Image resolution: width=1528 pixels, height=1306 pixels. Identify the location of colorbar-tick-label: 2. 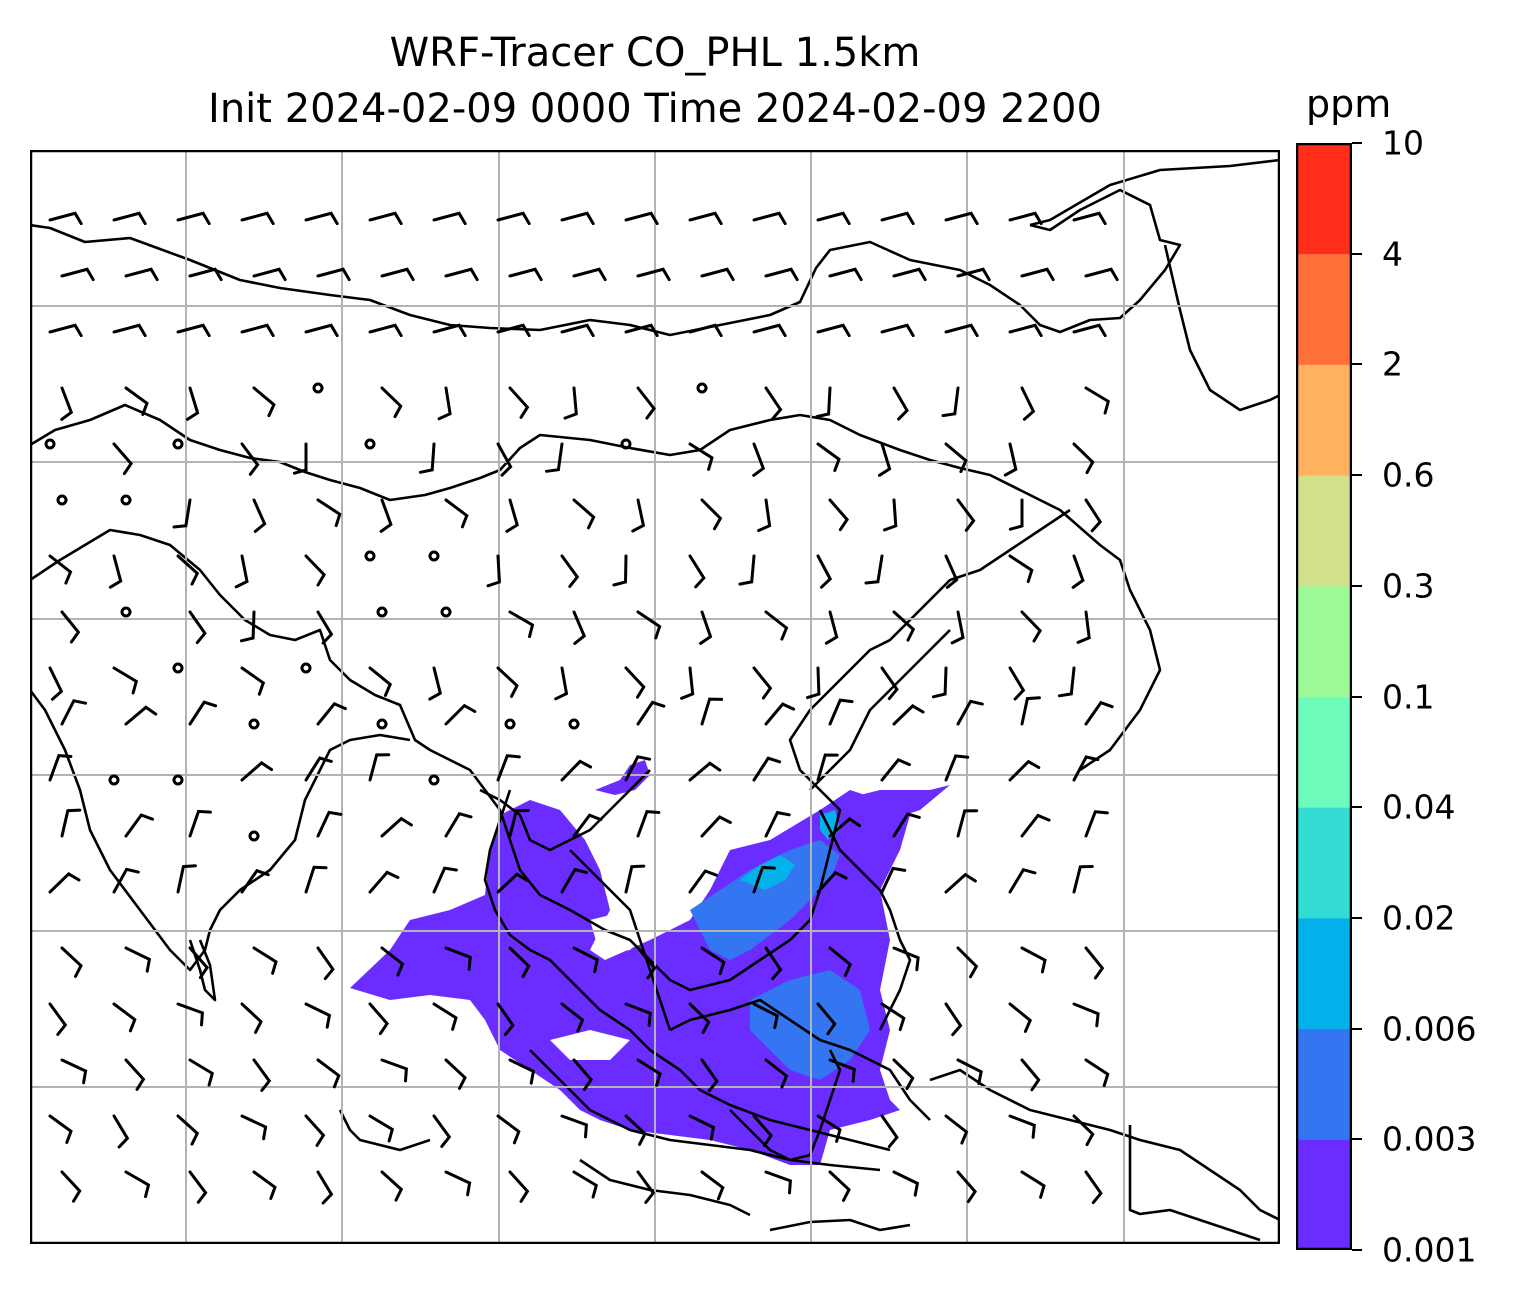
(1392, 364).